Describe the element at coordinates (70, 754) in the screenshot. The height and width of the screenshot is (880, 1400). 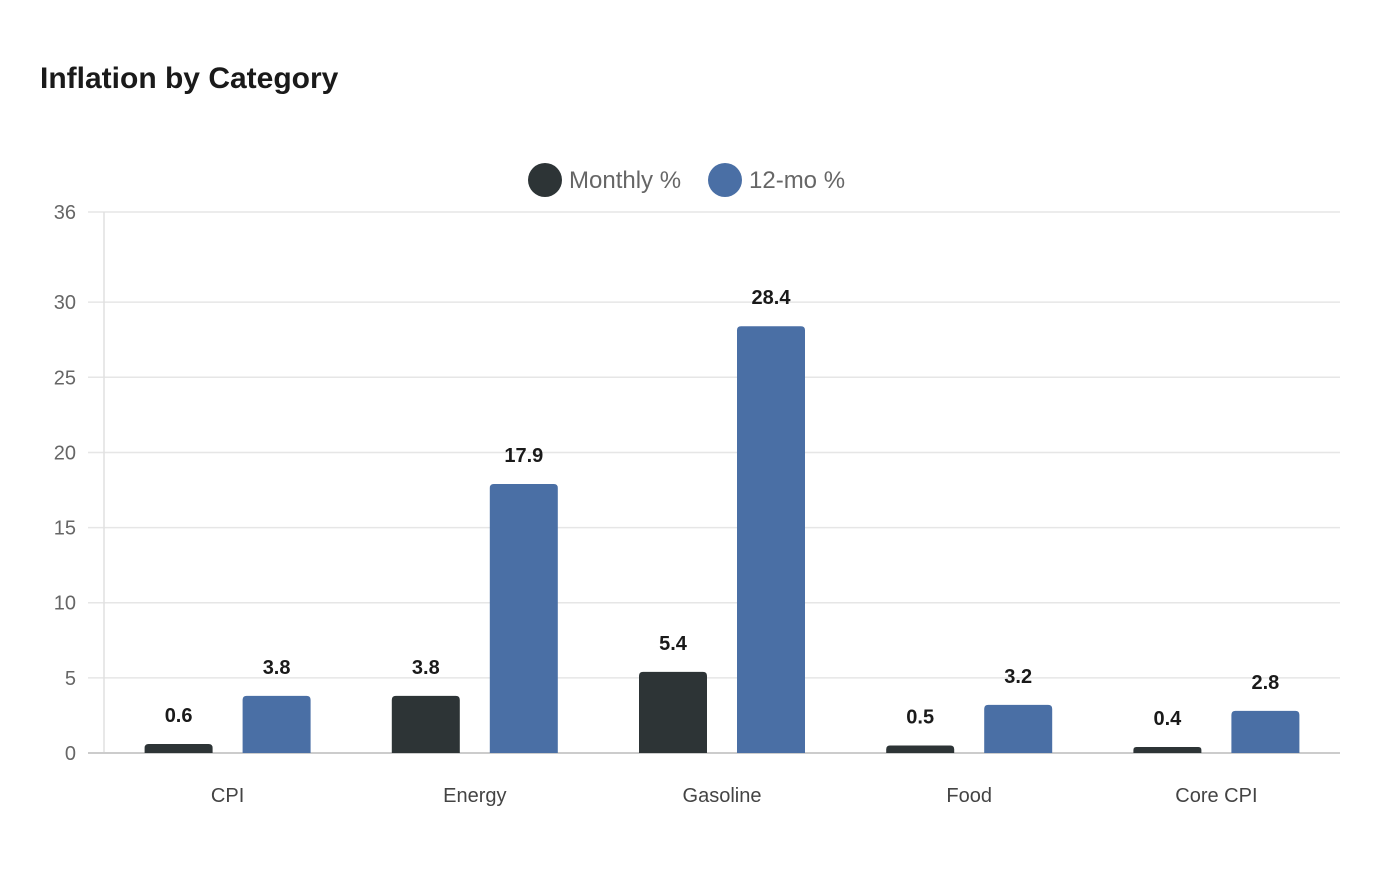
I see `y-tick-label: 0` at that location.